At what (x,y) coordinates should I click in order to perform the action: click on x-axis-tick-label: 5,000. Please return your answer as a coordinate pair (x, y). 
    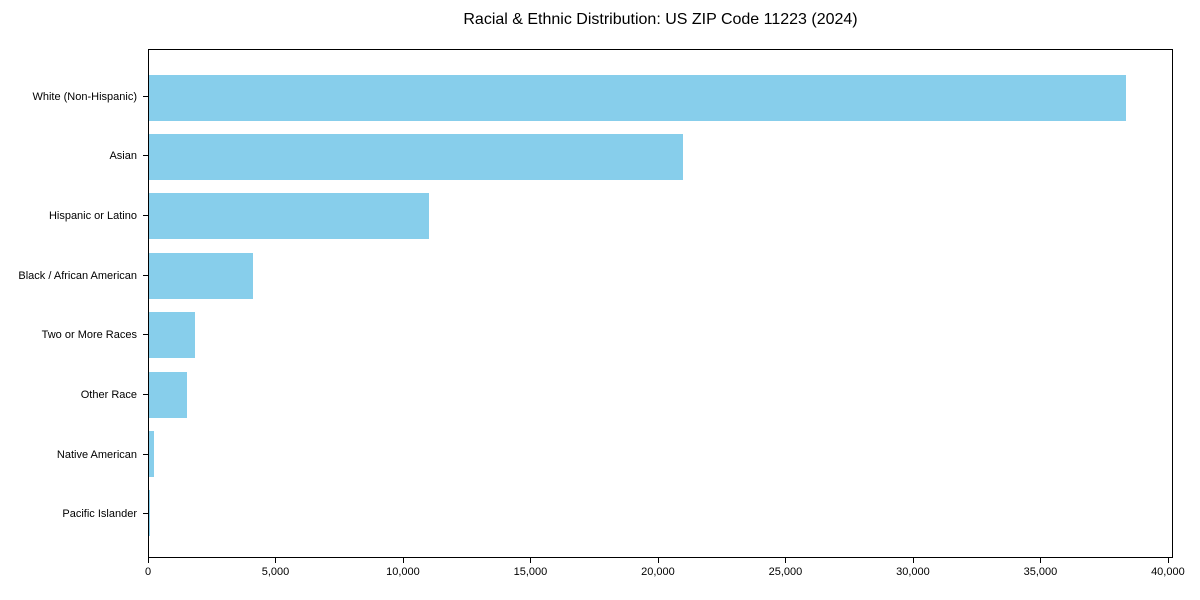
    Looking at the image, I should click on (275, 572).